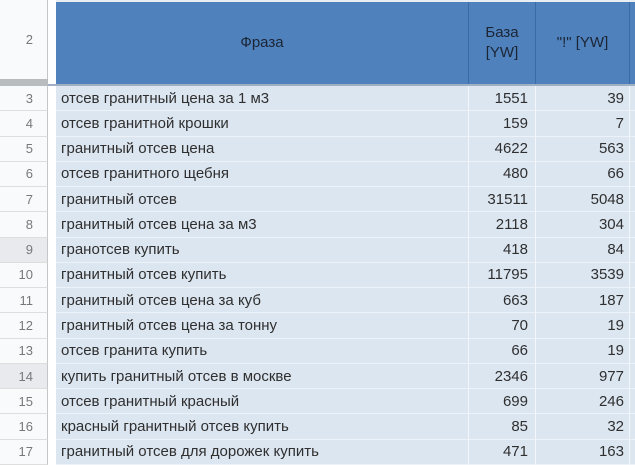 This screenshot has height=465, width=635. I want to click on column-header-base-frequency: База [YW], so click(502, 43).